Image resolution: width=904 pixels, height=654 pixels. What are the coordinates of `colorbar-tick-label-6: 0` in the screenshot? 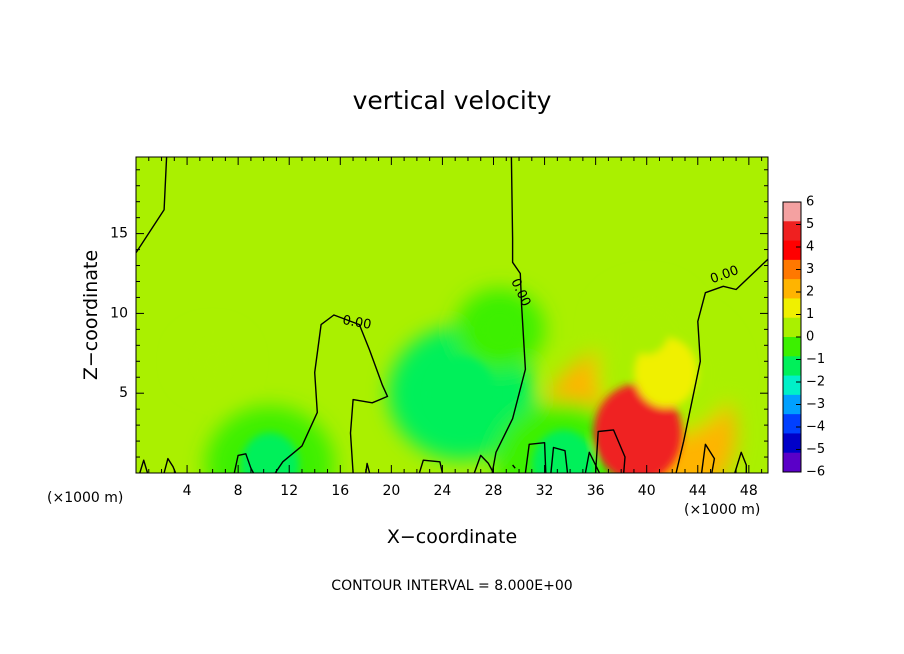 It's located at (810, 337).